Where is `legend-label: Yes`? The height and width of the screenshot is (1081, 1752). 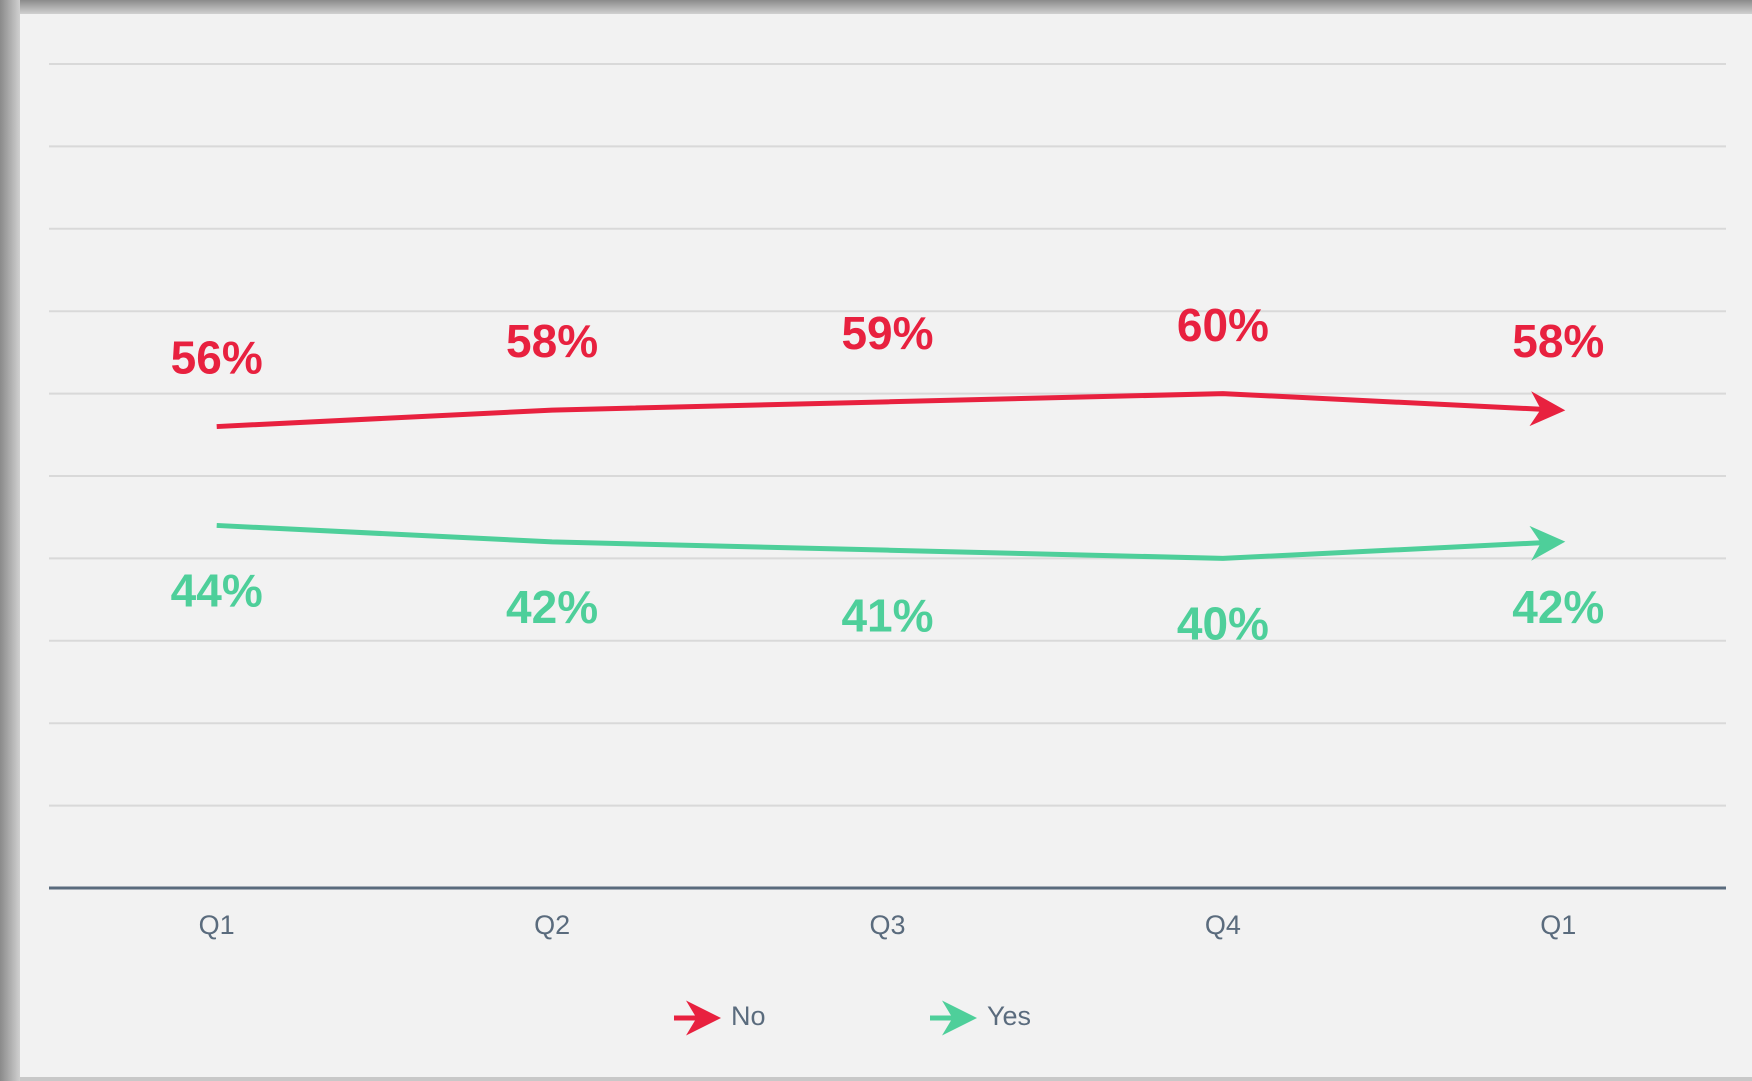 legend-label: Yes is located at coordinates (1009, 1016).